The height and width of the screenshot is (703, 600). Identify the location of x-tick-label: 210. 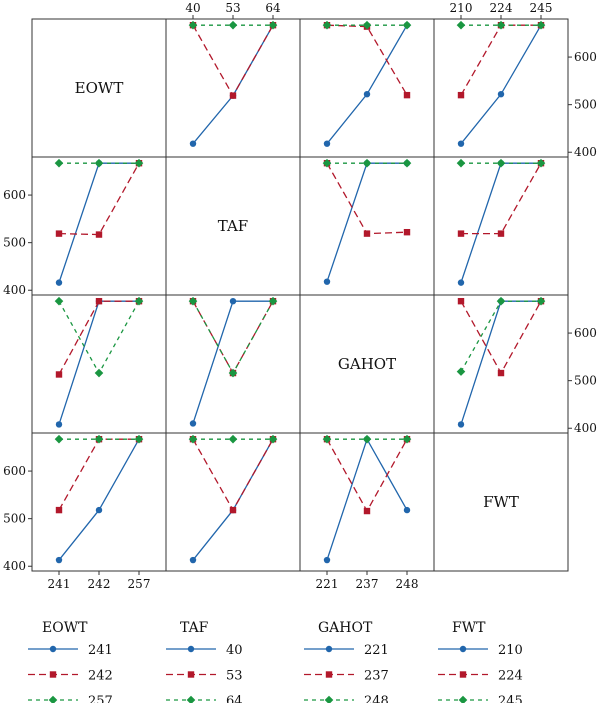
(461, 8).